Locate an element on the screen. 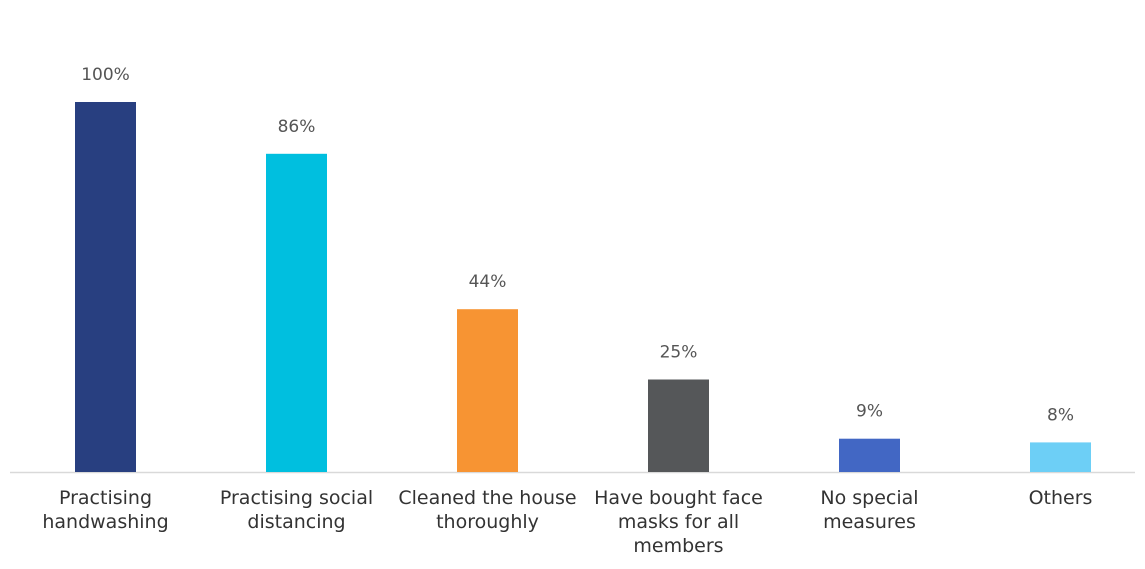  x-tick-label: Practising handwashing is located at coordinates (105, 510).